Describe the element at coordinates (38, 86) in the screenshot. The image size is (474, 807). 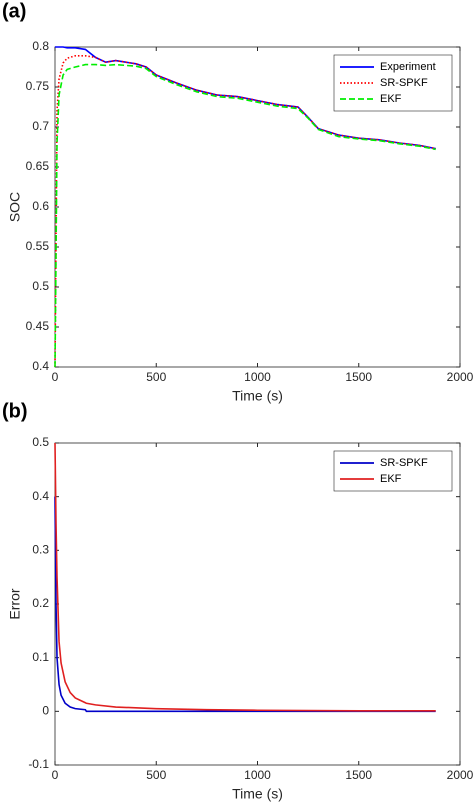
I see `y-tick-label: 0.75` at that location.